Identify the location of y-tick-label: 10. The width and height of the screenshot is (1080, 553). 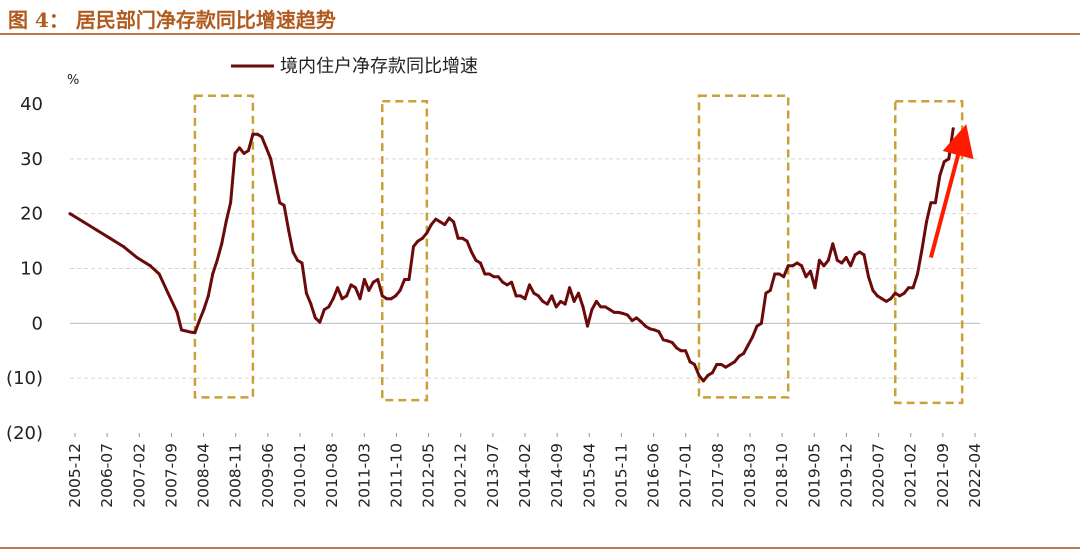
(31, 269).